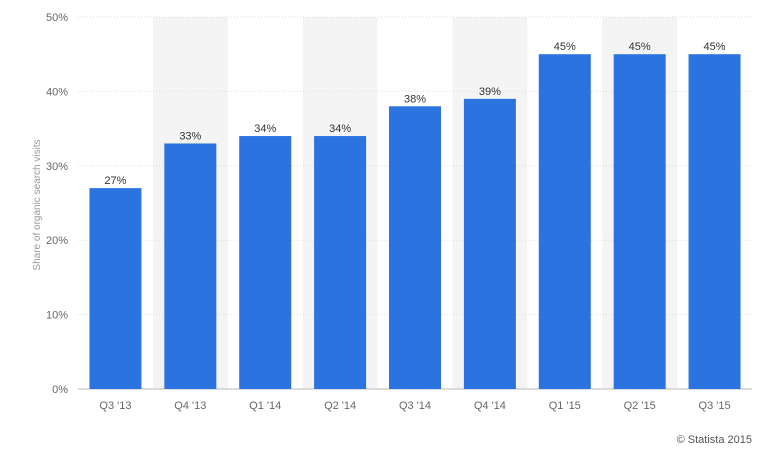  I want to click on x-tick-label: Q3 '13, so click(115, 406).